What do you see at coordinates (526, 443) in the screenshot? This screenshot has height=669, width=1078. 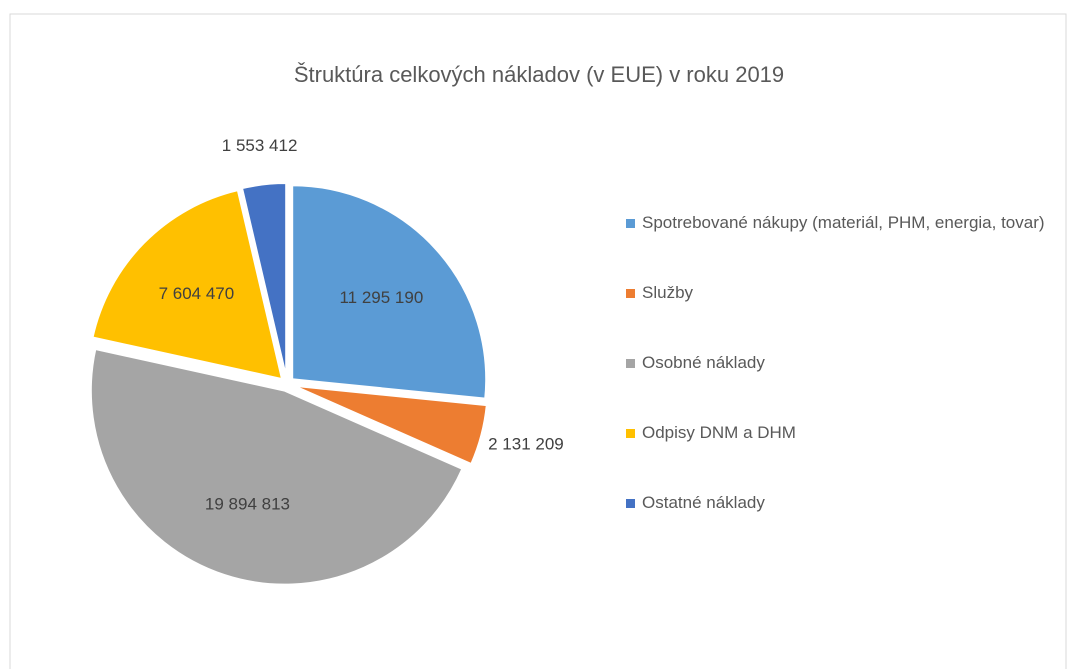 I see `data-label: 2 131 209` at bounding box center [526, 443].